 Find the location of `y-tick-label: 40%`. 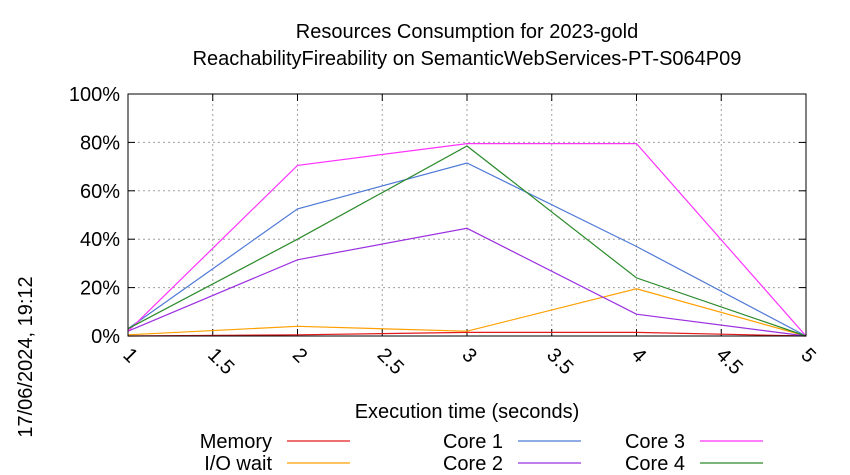

y-tick-label: 40% is located at coordinates (100, 240).